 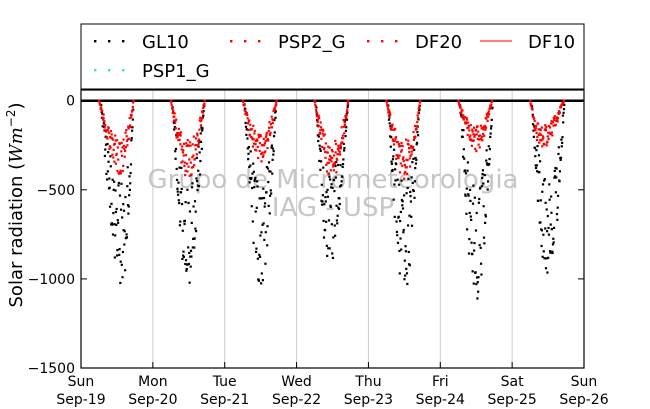 I want to click on legend-swatch, so click(x=368, y=41).